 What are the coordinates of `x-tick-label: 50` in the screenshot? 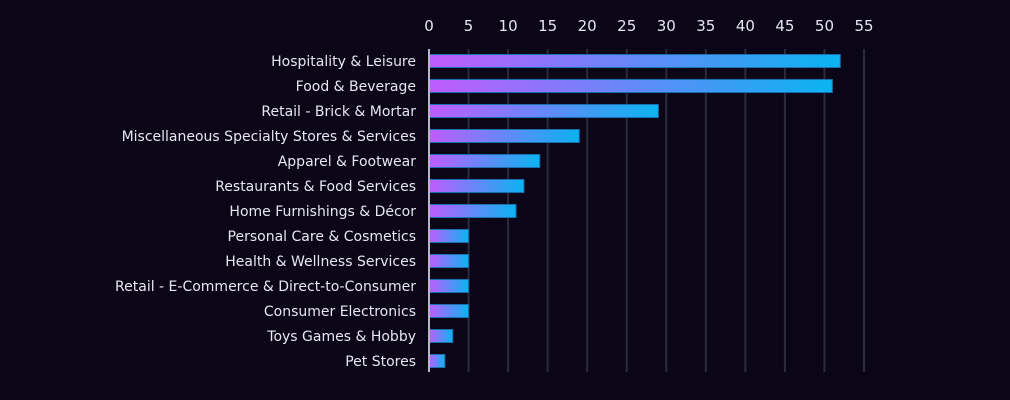 It's located at (824, 26).